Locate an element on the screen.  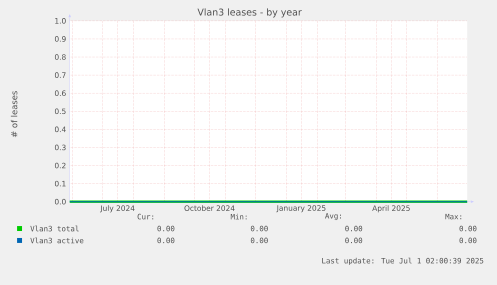
y-axis-title: # of leases is located at coordinates (14, 114).